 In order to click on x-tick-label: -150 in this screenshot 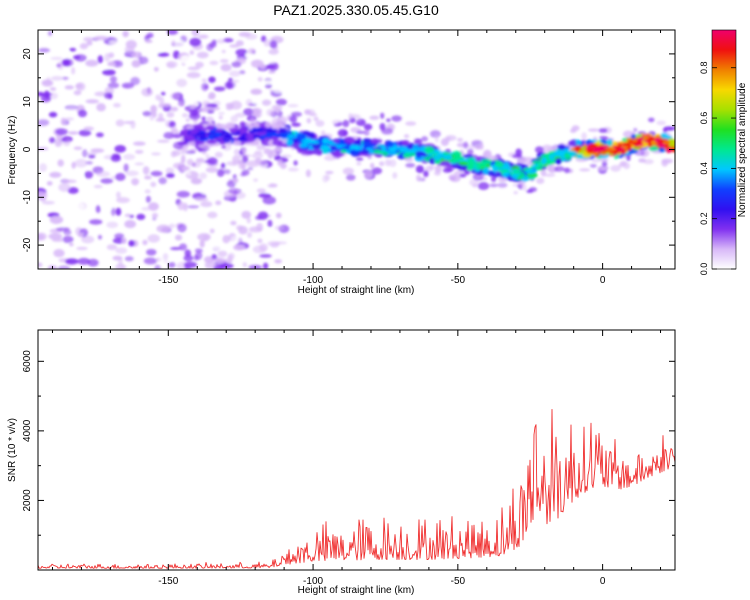, I will do `click(168, 581)`.